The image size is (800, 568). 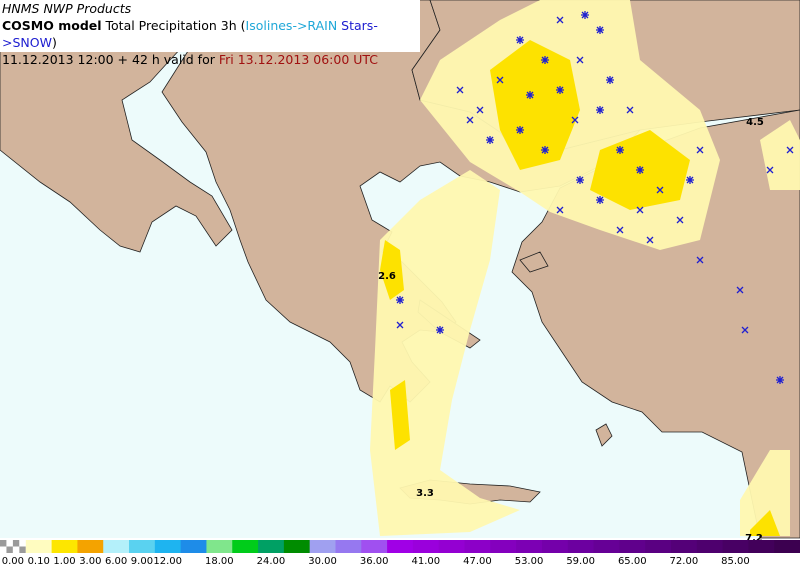 What do you see at coordinates (271, 561) in the screenshot?
I see `colorbar-label: 24.00` at bounding box center [271, 561].